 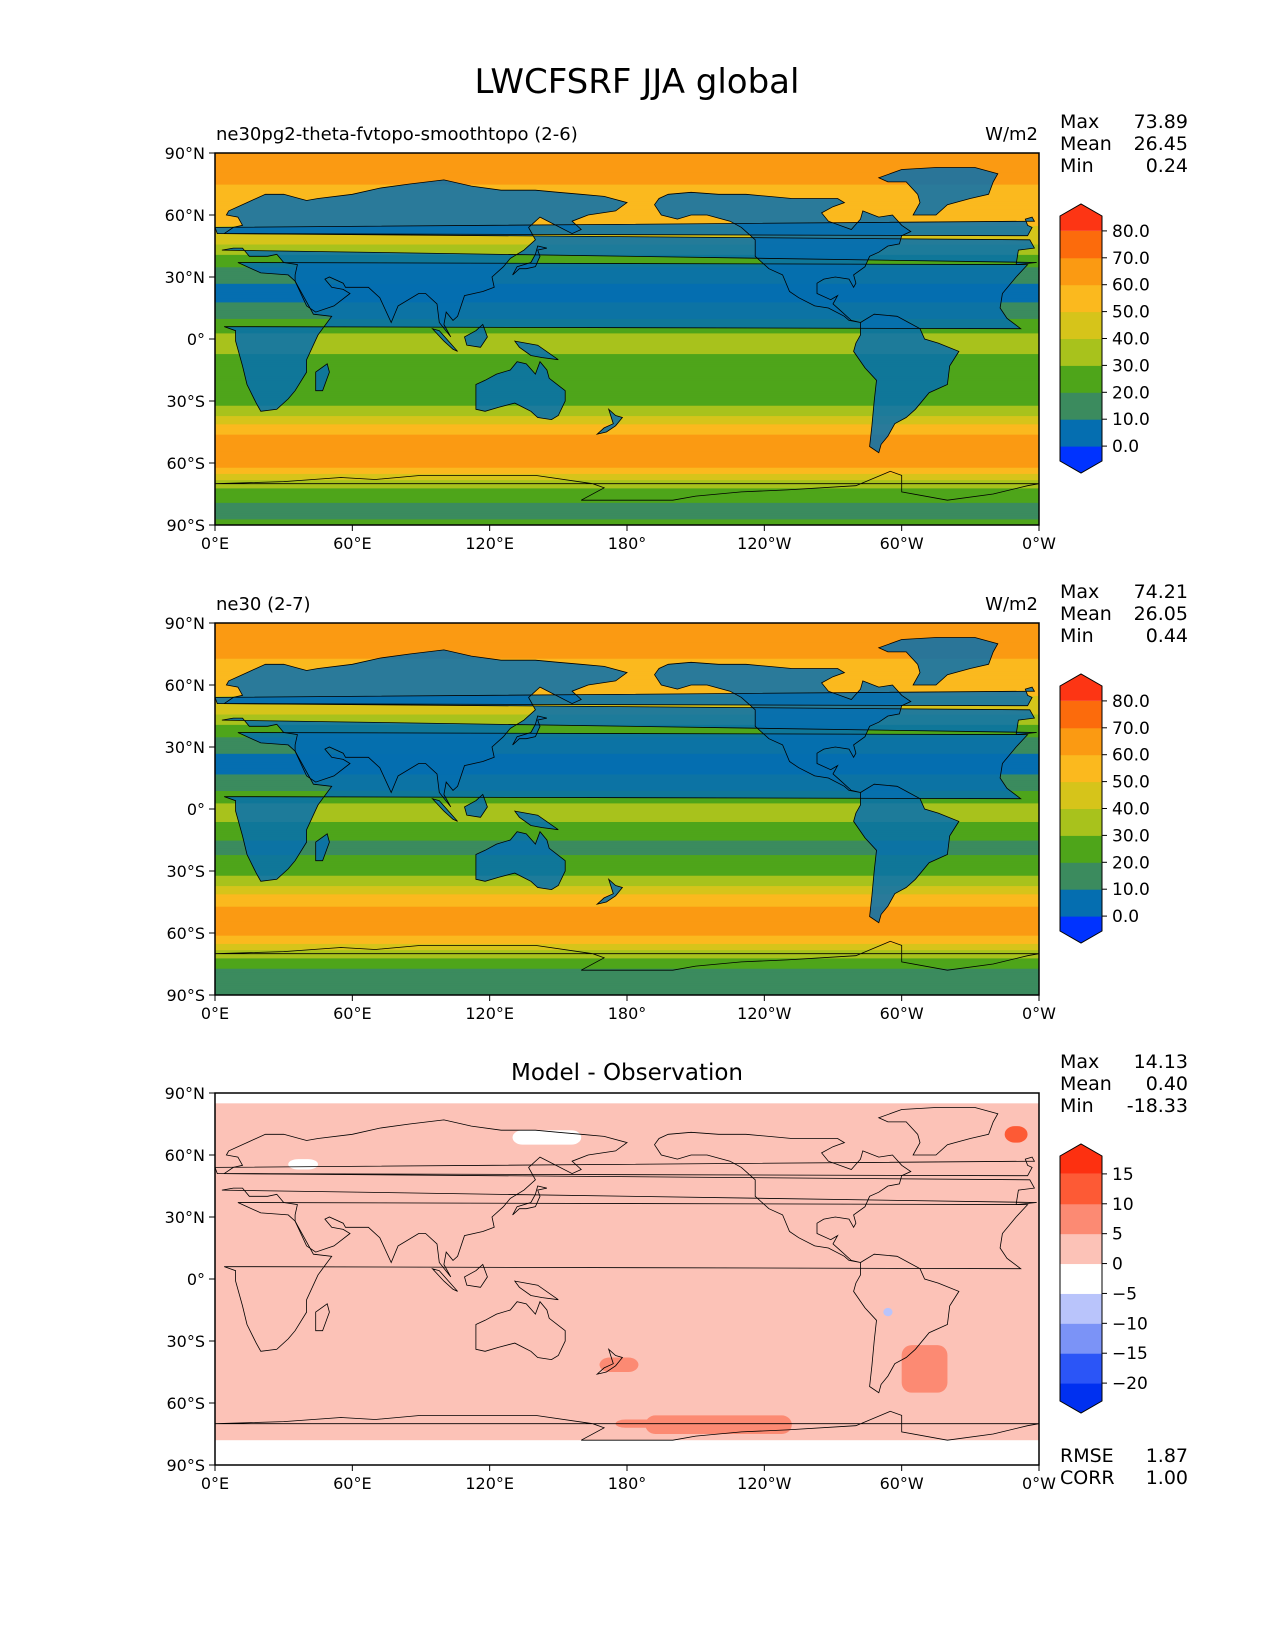 I want to click on x-tick-label: 0°W, so click(x=1039, y=1483).